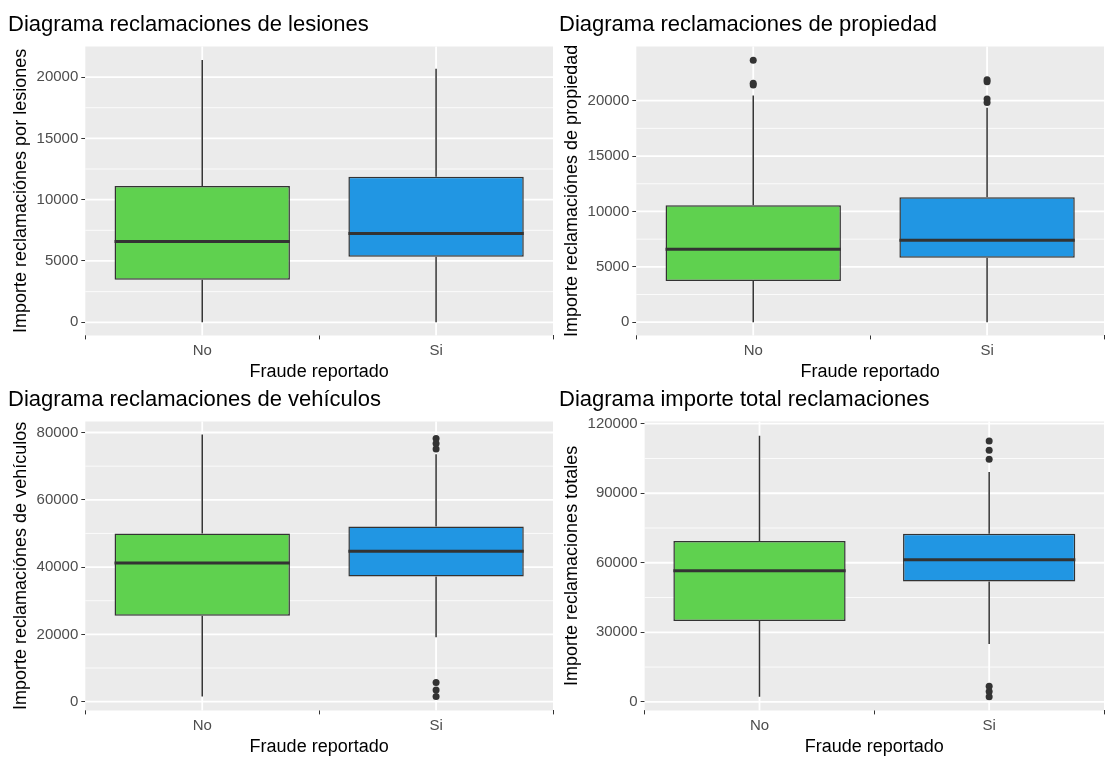  Describe the element at coordinates (188, 24) in the screenshot. I see `chart-title: Diagrama reclamaciones de lesiones` at that location.